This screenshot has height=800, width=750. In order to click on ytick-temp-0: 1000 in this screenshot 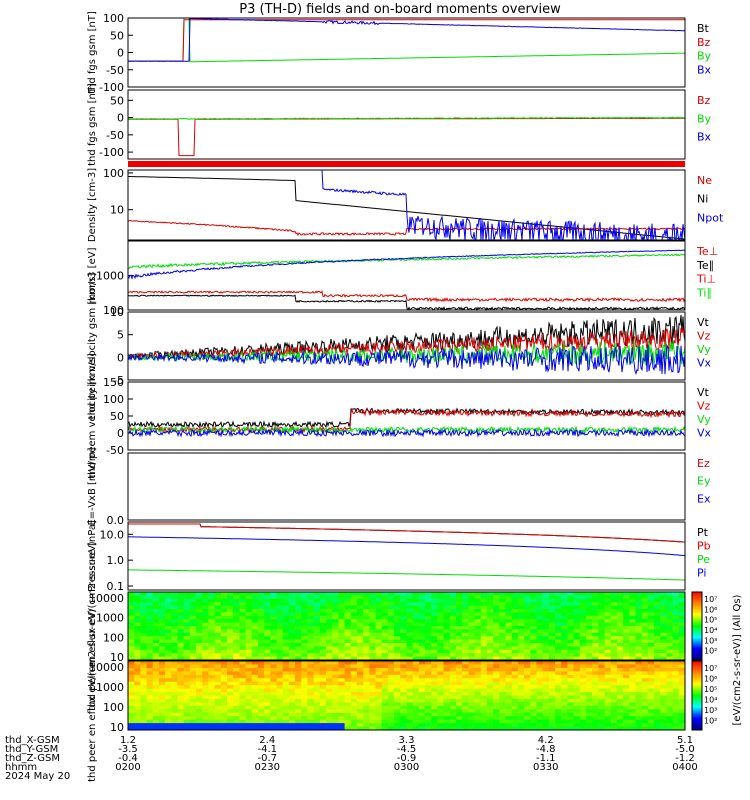, I will do `click(110, 276)`.